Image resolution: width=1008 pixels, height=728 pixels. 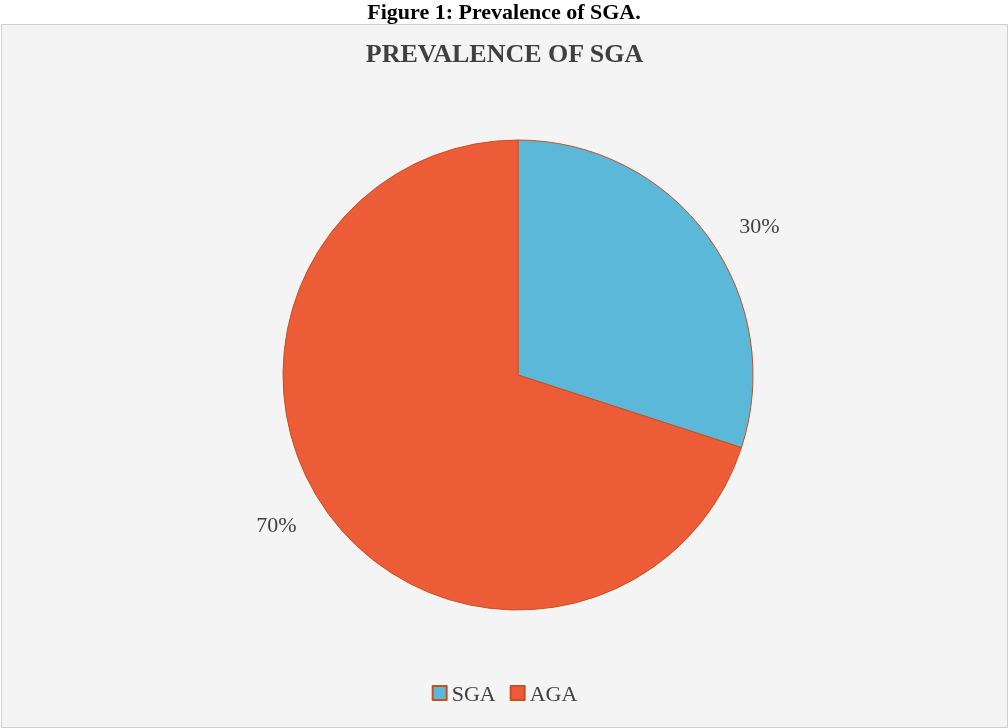 I want to click on legend-label: SGA, so click(x=473, y=693).